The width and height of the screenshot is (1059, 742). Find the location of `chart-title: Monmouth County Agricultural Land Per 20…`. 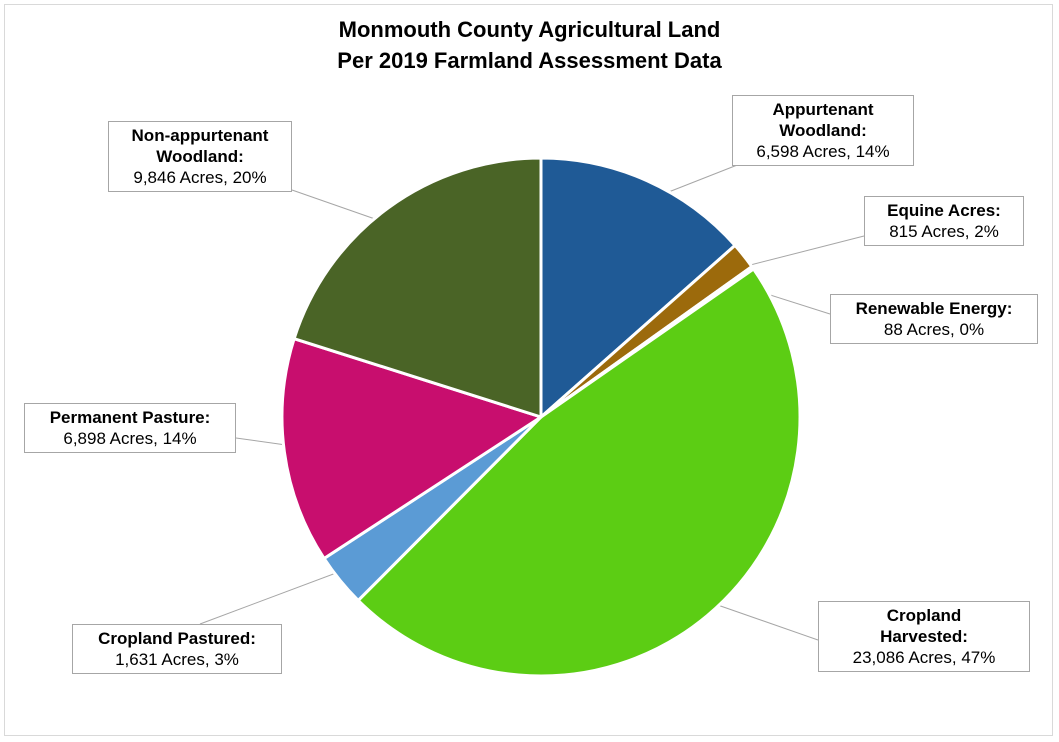

chart-title: Monmouth County Agricultural Land Per 20… is located at coordinates (529, 45).